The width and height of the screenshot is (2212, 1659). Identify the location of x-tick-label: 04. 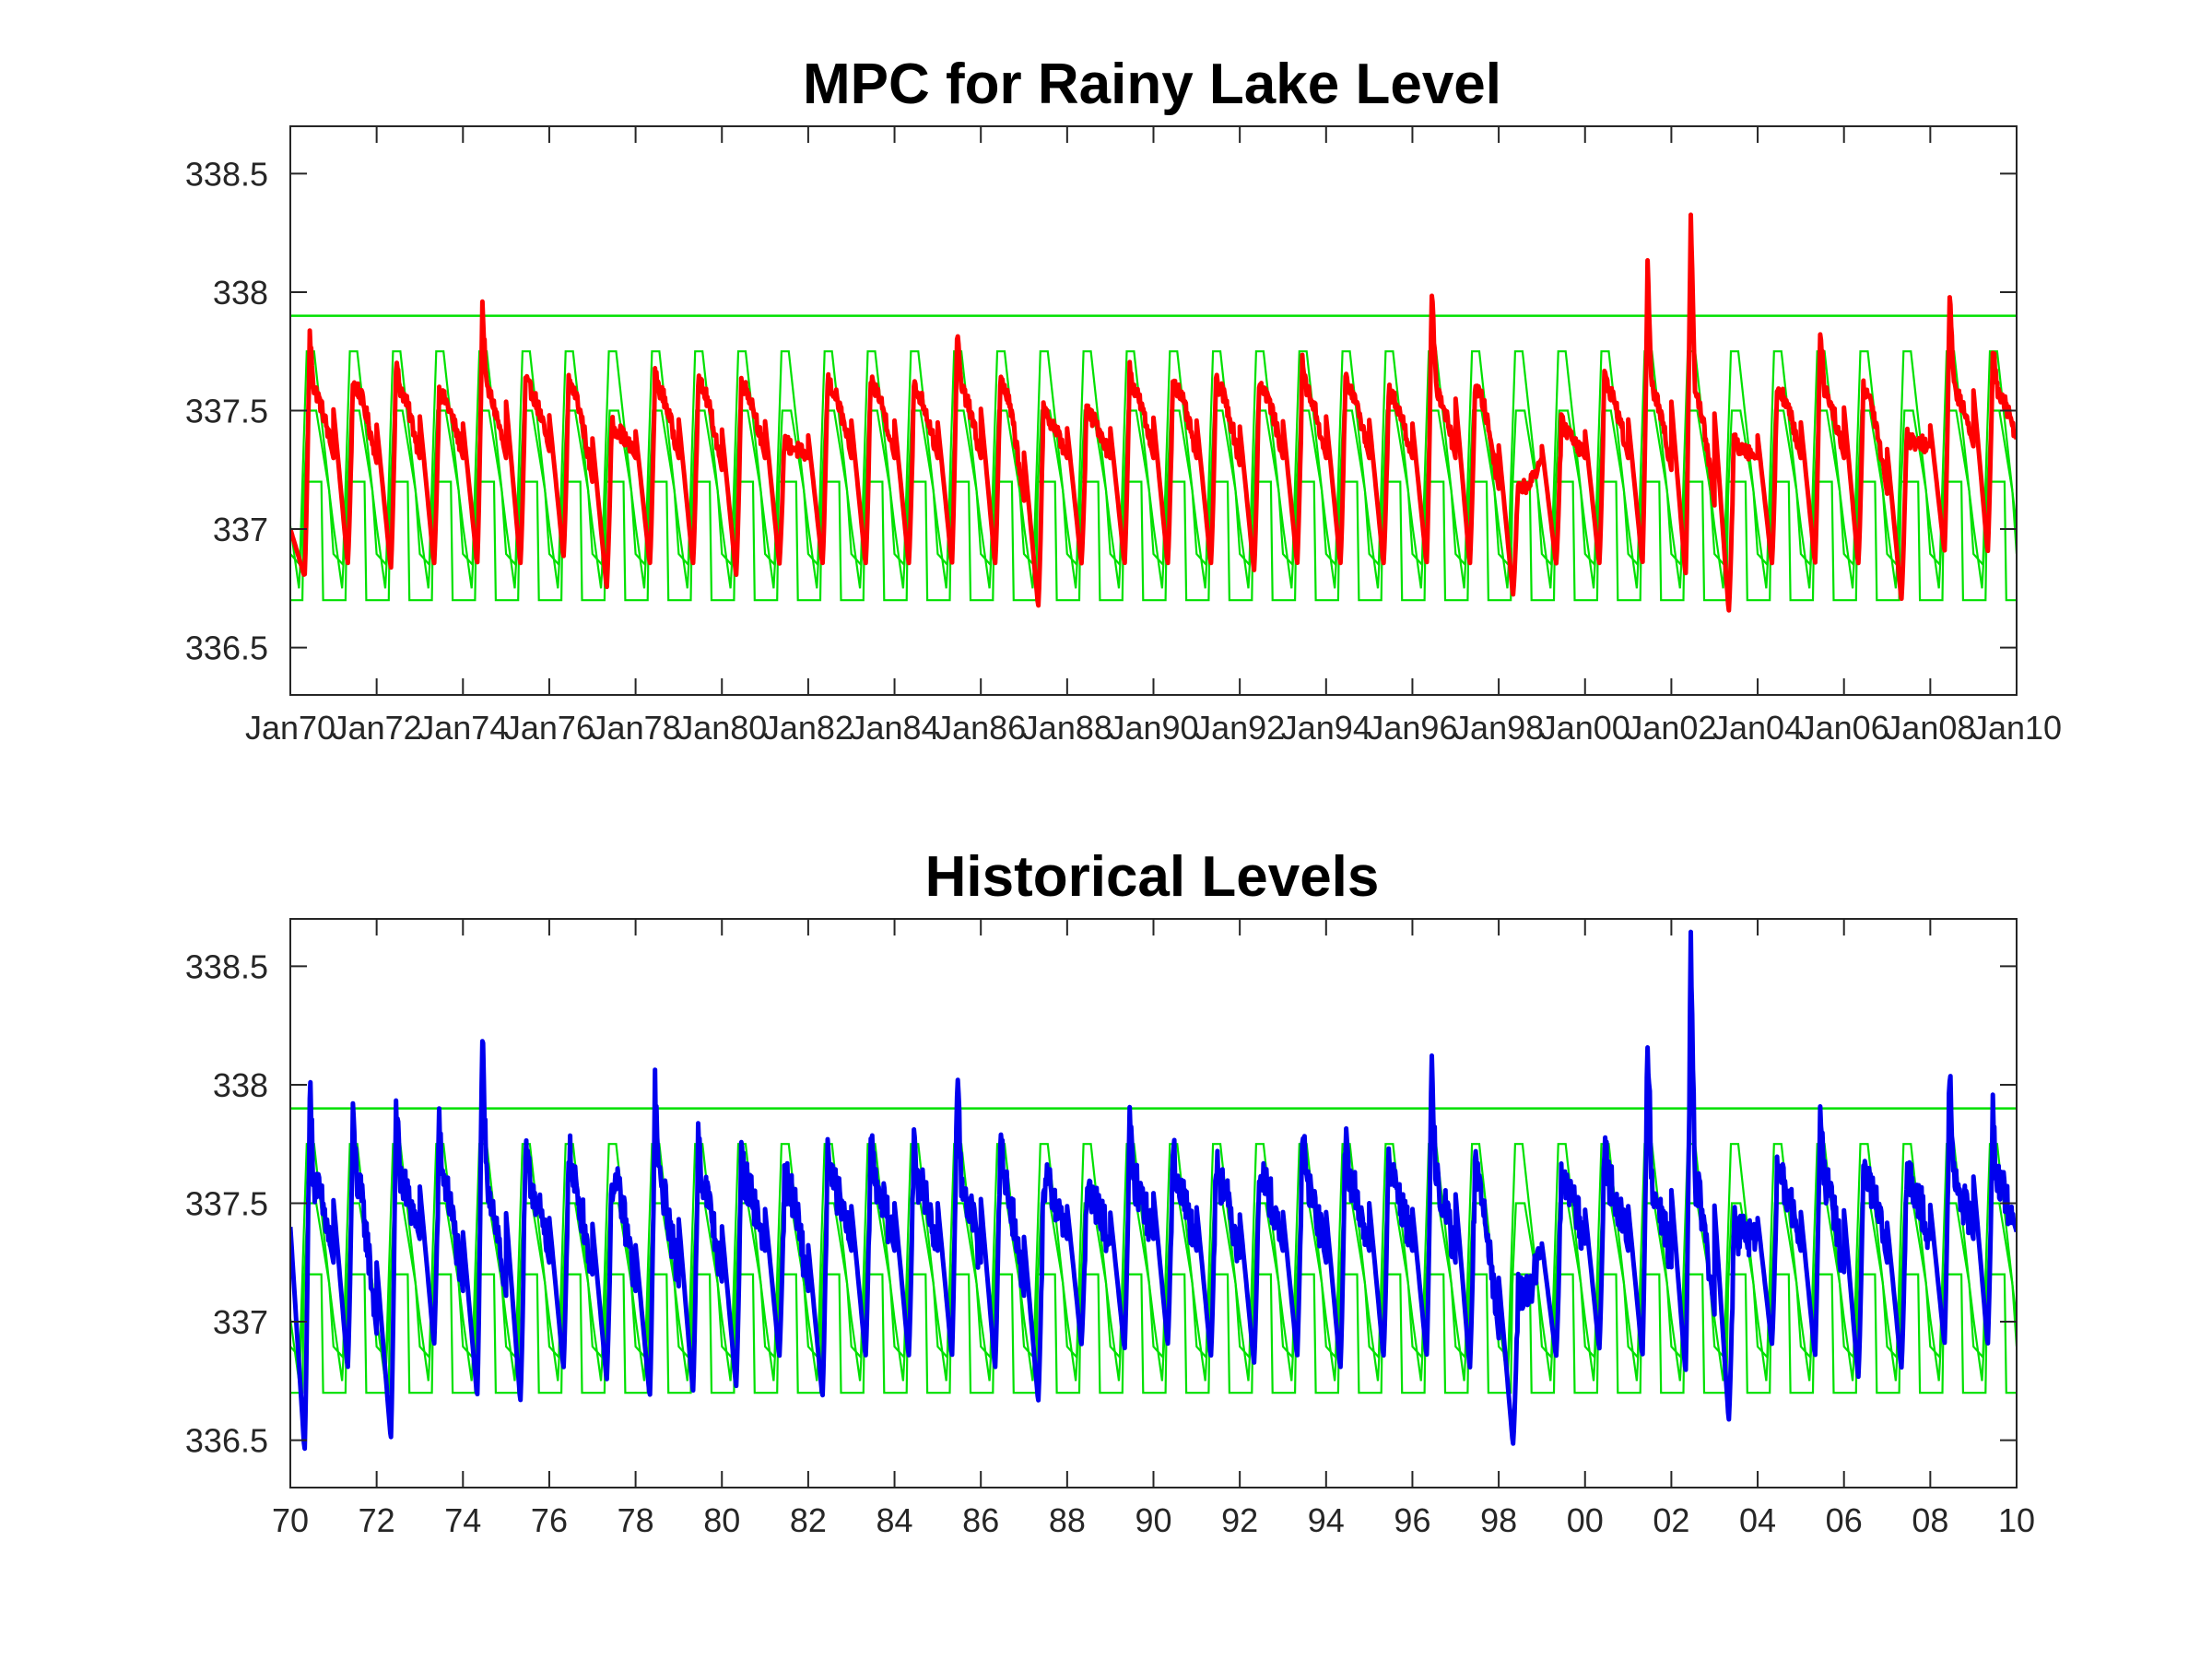
(1757, 1520).